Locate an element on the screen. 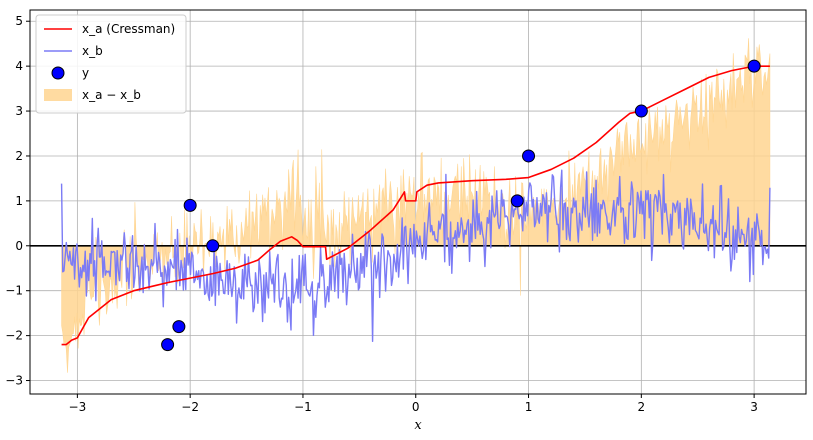 The image size is (813, 440). x-axis-label: x is located at coordinates (418, 425).